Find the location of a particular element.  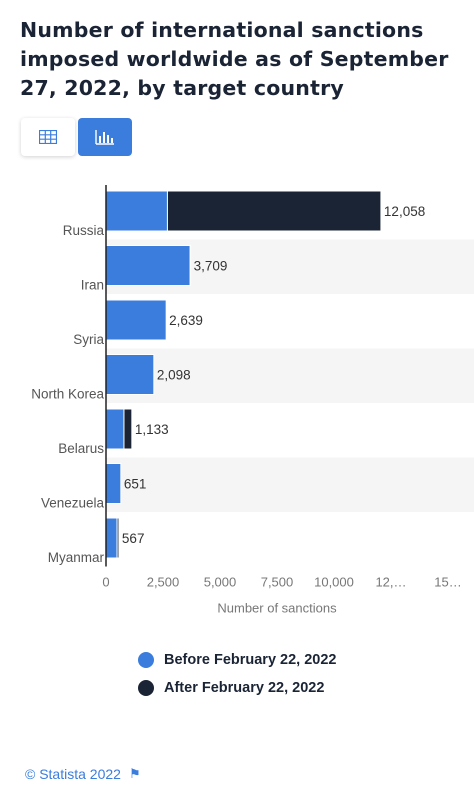

data-label: 2,098 is located at coordinates (174, 375).